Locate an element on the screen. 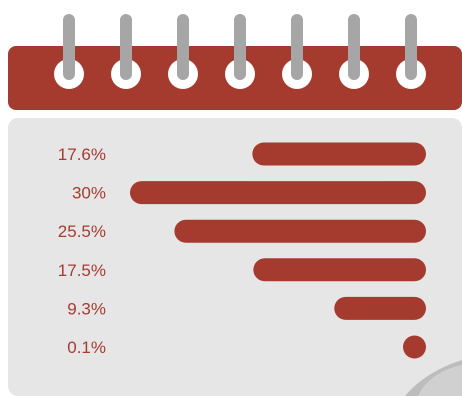  bar-value-label: 17.5% is located at coordinates (82, 270).